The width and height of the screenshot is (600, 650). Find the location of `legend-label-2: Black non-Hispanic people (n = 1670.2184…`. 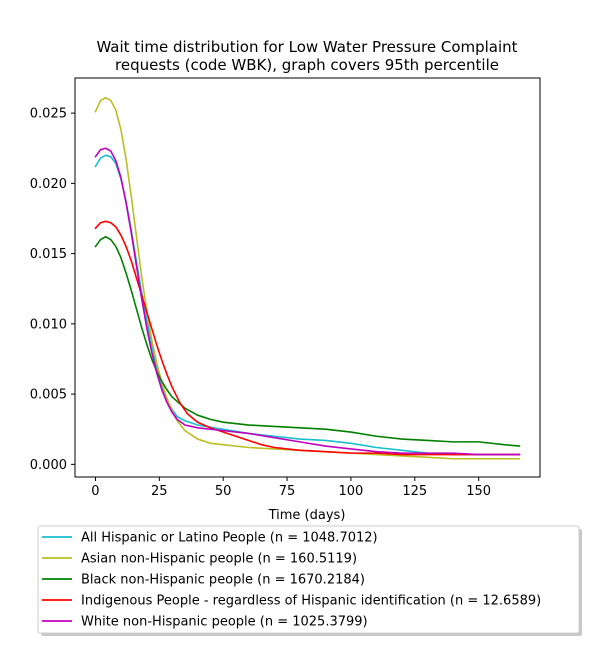

legend-label-2: Black non-Hispanic people (n = 1670.2184… is located at coordinates (223, 580).